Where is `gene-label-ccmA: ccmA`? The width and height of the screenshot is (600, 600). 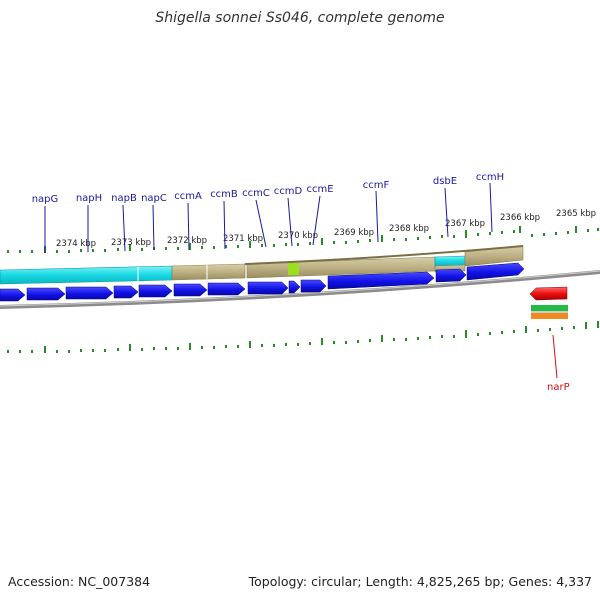
gene-label-ccmA: ccmA is located at coordinates (188, 196).